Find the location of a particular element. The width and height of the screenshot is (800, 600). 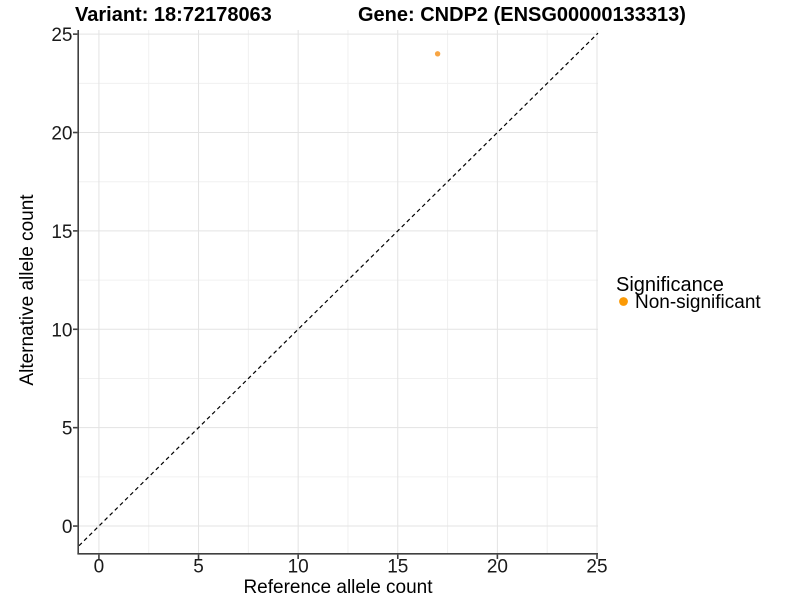

data-points-layer is located at coordinates (437, 54).